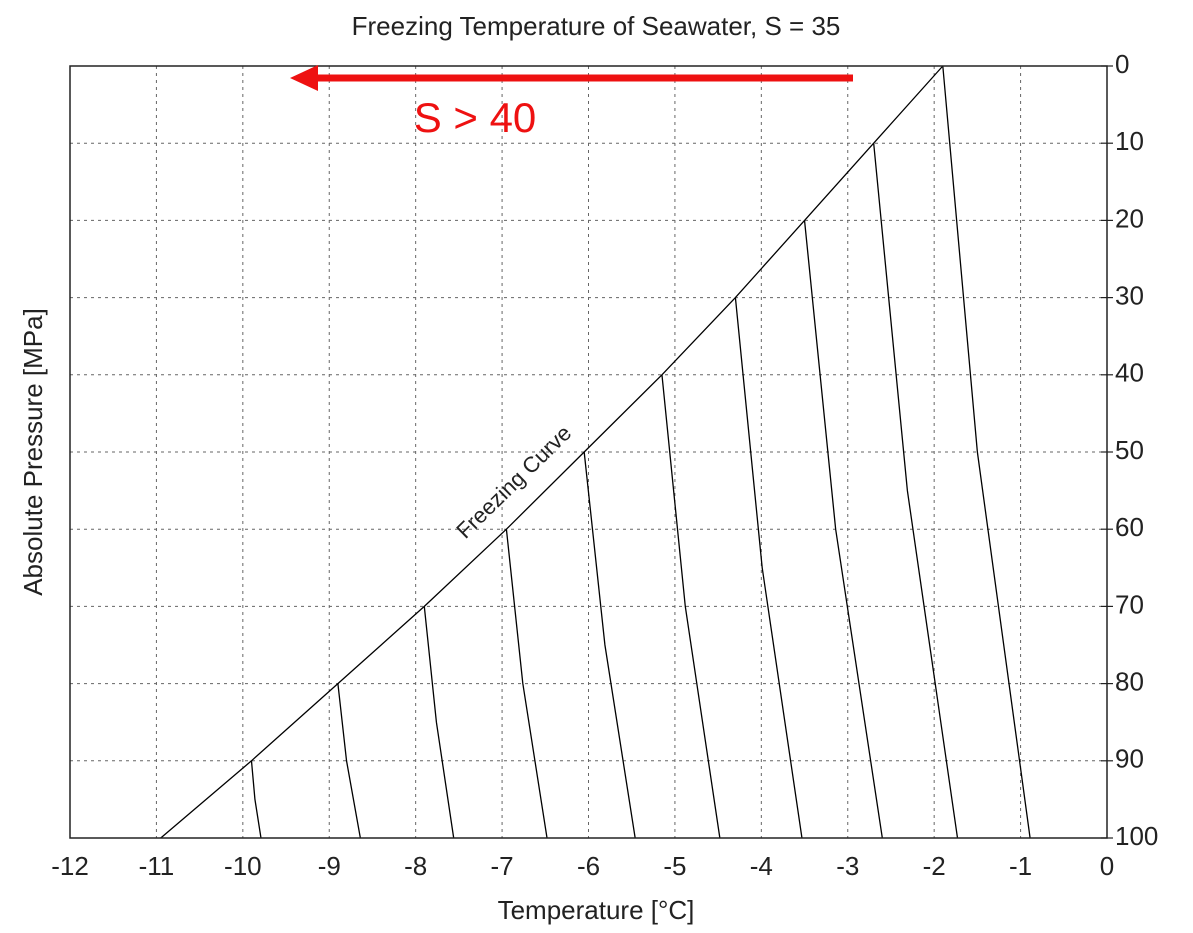  What do you see at coordinates (513, 481) in the screenshot?
I see `curve-label: Freezing Curve` at bounding box center [513, 481].